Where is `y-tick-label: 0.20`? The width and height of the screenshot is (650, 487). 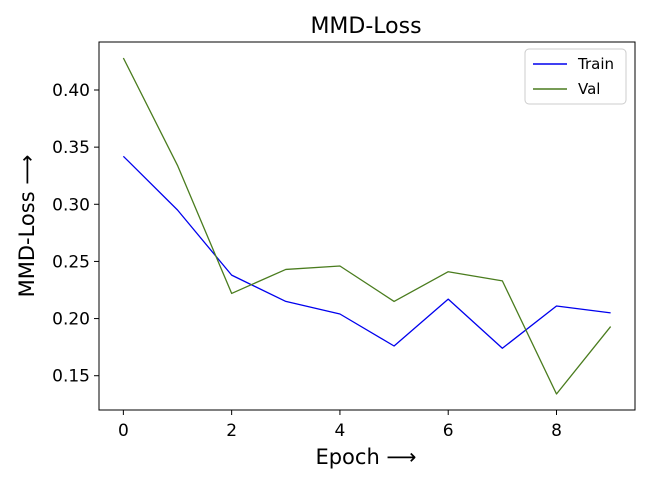
y-tick-label: 0.20 is located at coordinates (71, 320).